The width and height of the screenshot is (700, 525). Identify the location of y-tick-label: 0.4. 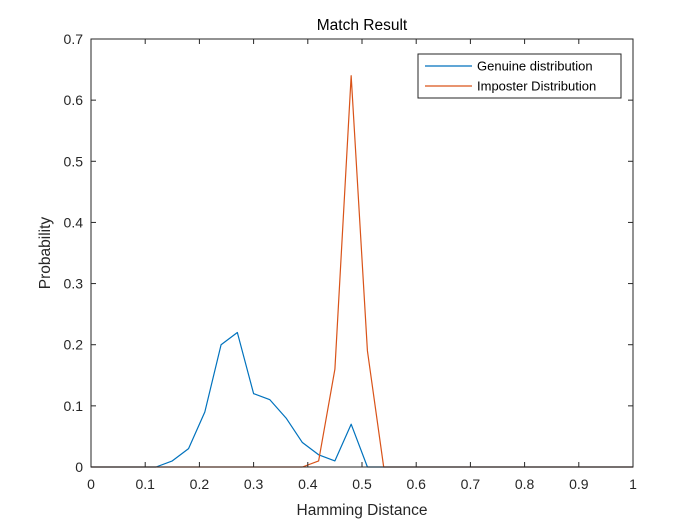
(74, 222).